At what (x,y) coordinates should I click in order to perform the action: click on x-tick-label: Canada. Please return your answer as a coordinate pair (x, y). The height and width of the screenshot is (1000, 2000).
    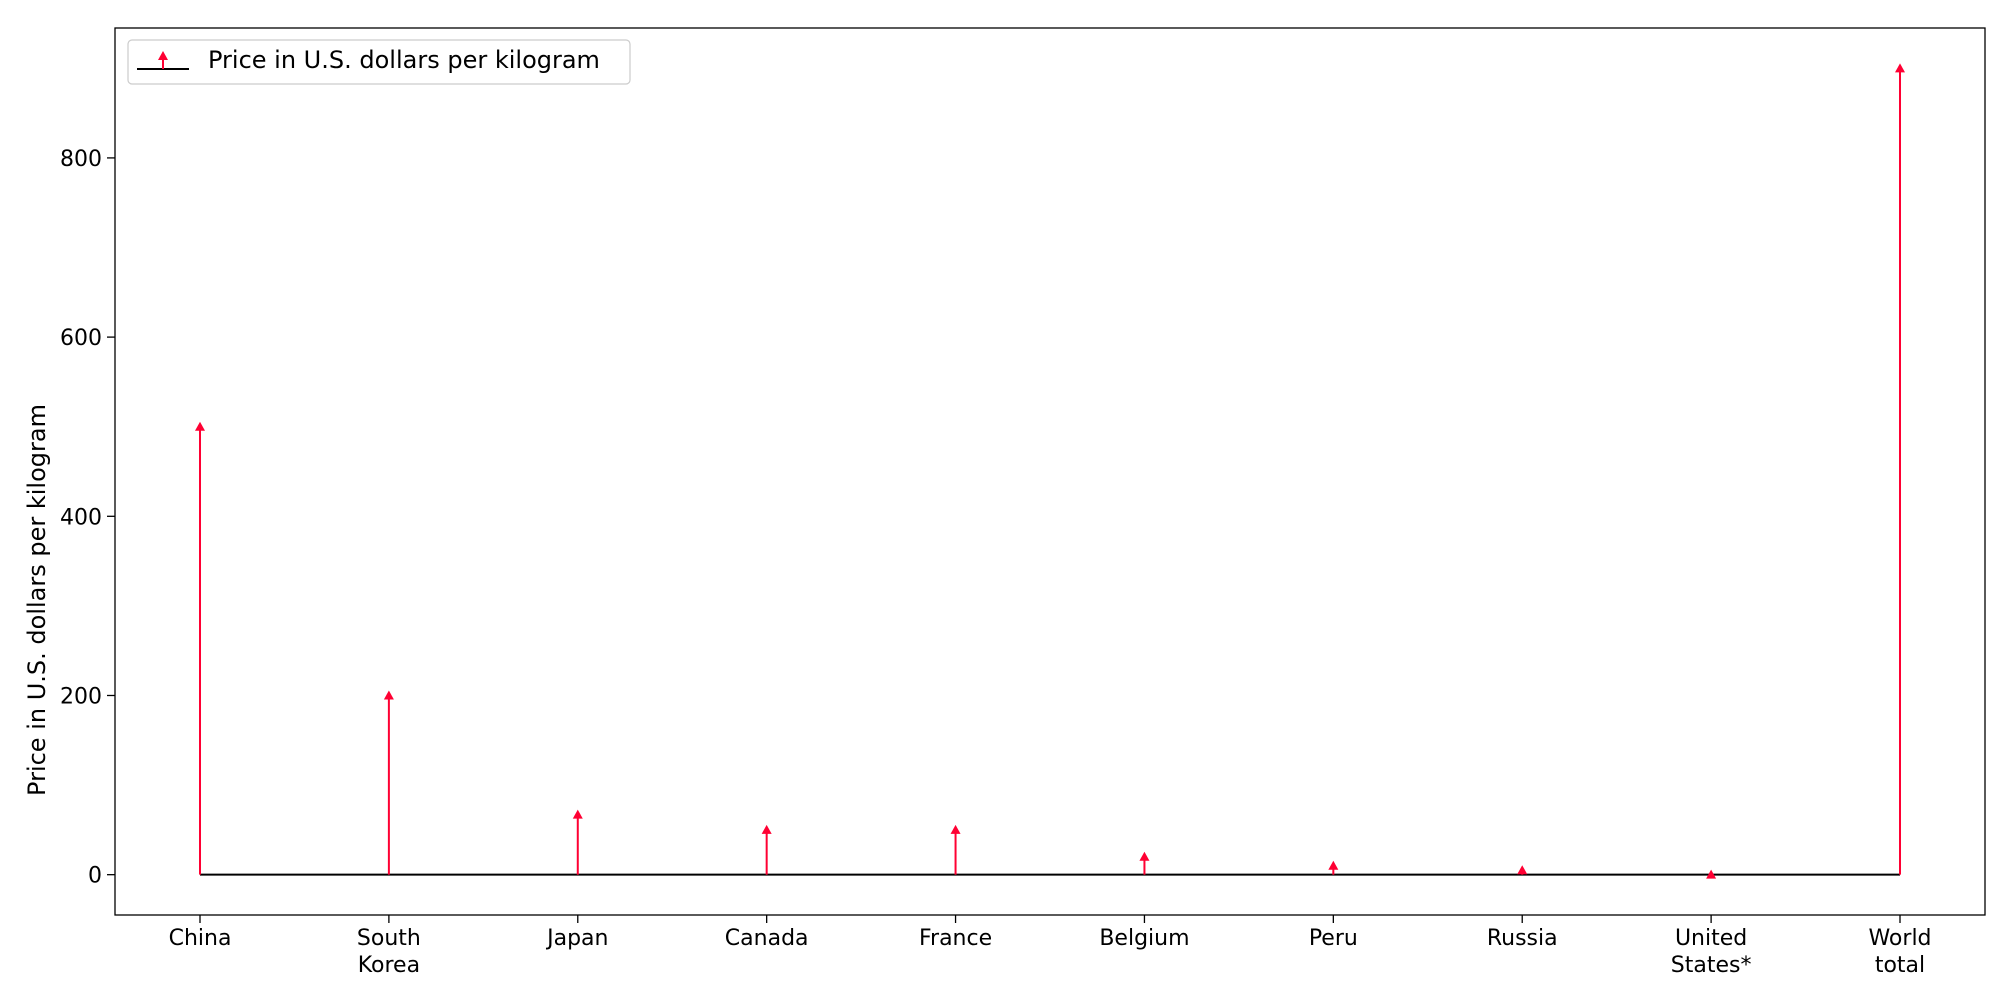
    Looking at the image, I should click on (767, 938).